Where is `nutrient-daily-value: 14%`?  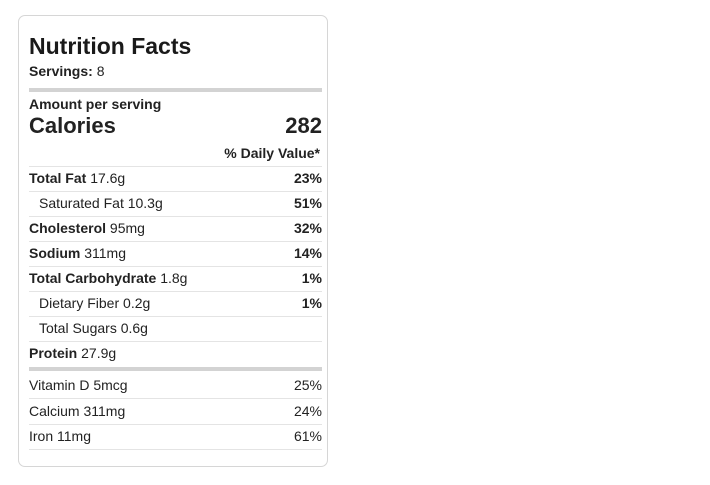 nutrient-daily-value: 14% is located at coordinates (307, 253).